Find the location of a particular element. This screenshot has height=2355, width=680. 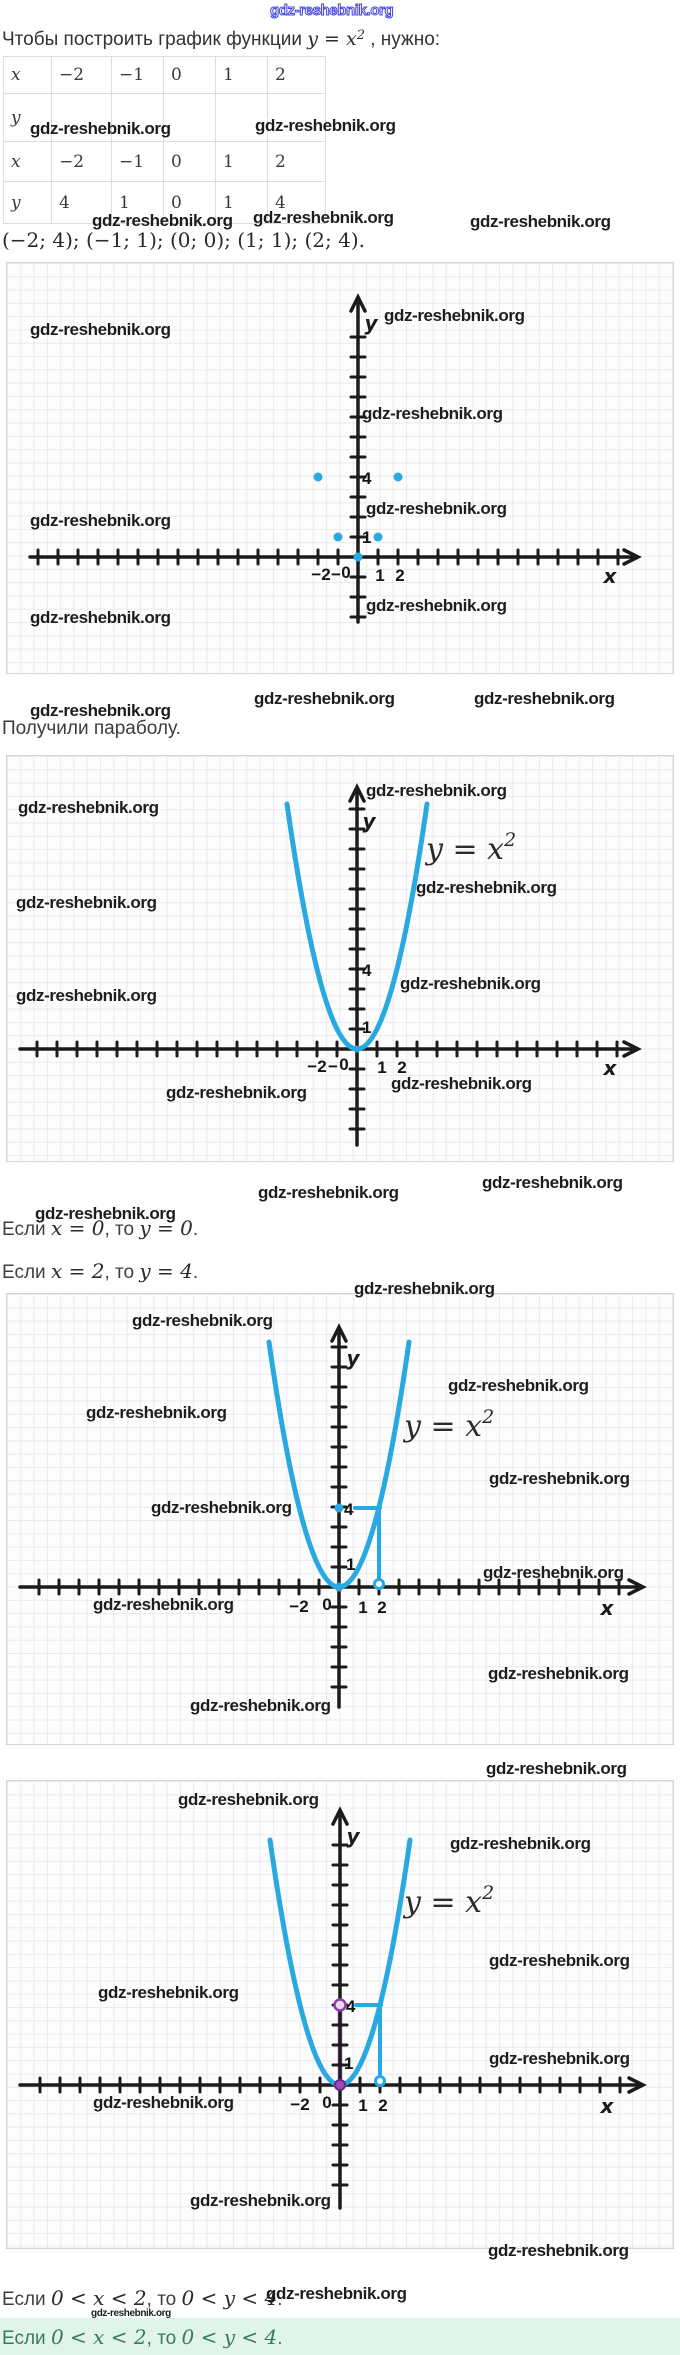

table-cell: 0 is located at coordinates (189, 161).